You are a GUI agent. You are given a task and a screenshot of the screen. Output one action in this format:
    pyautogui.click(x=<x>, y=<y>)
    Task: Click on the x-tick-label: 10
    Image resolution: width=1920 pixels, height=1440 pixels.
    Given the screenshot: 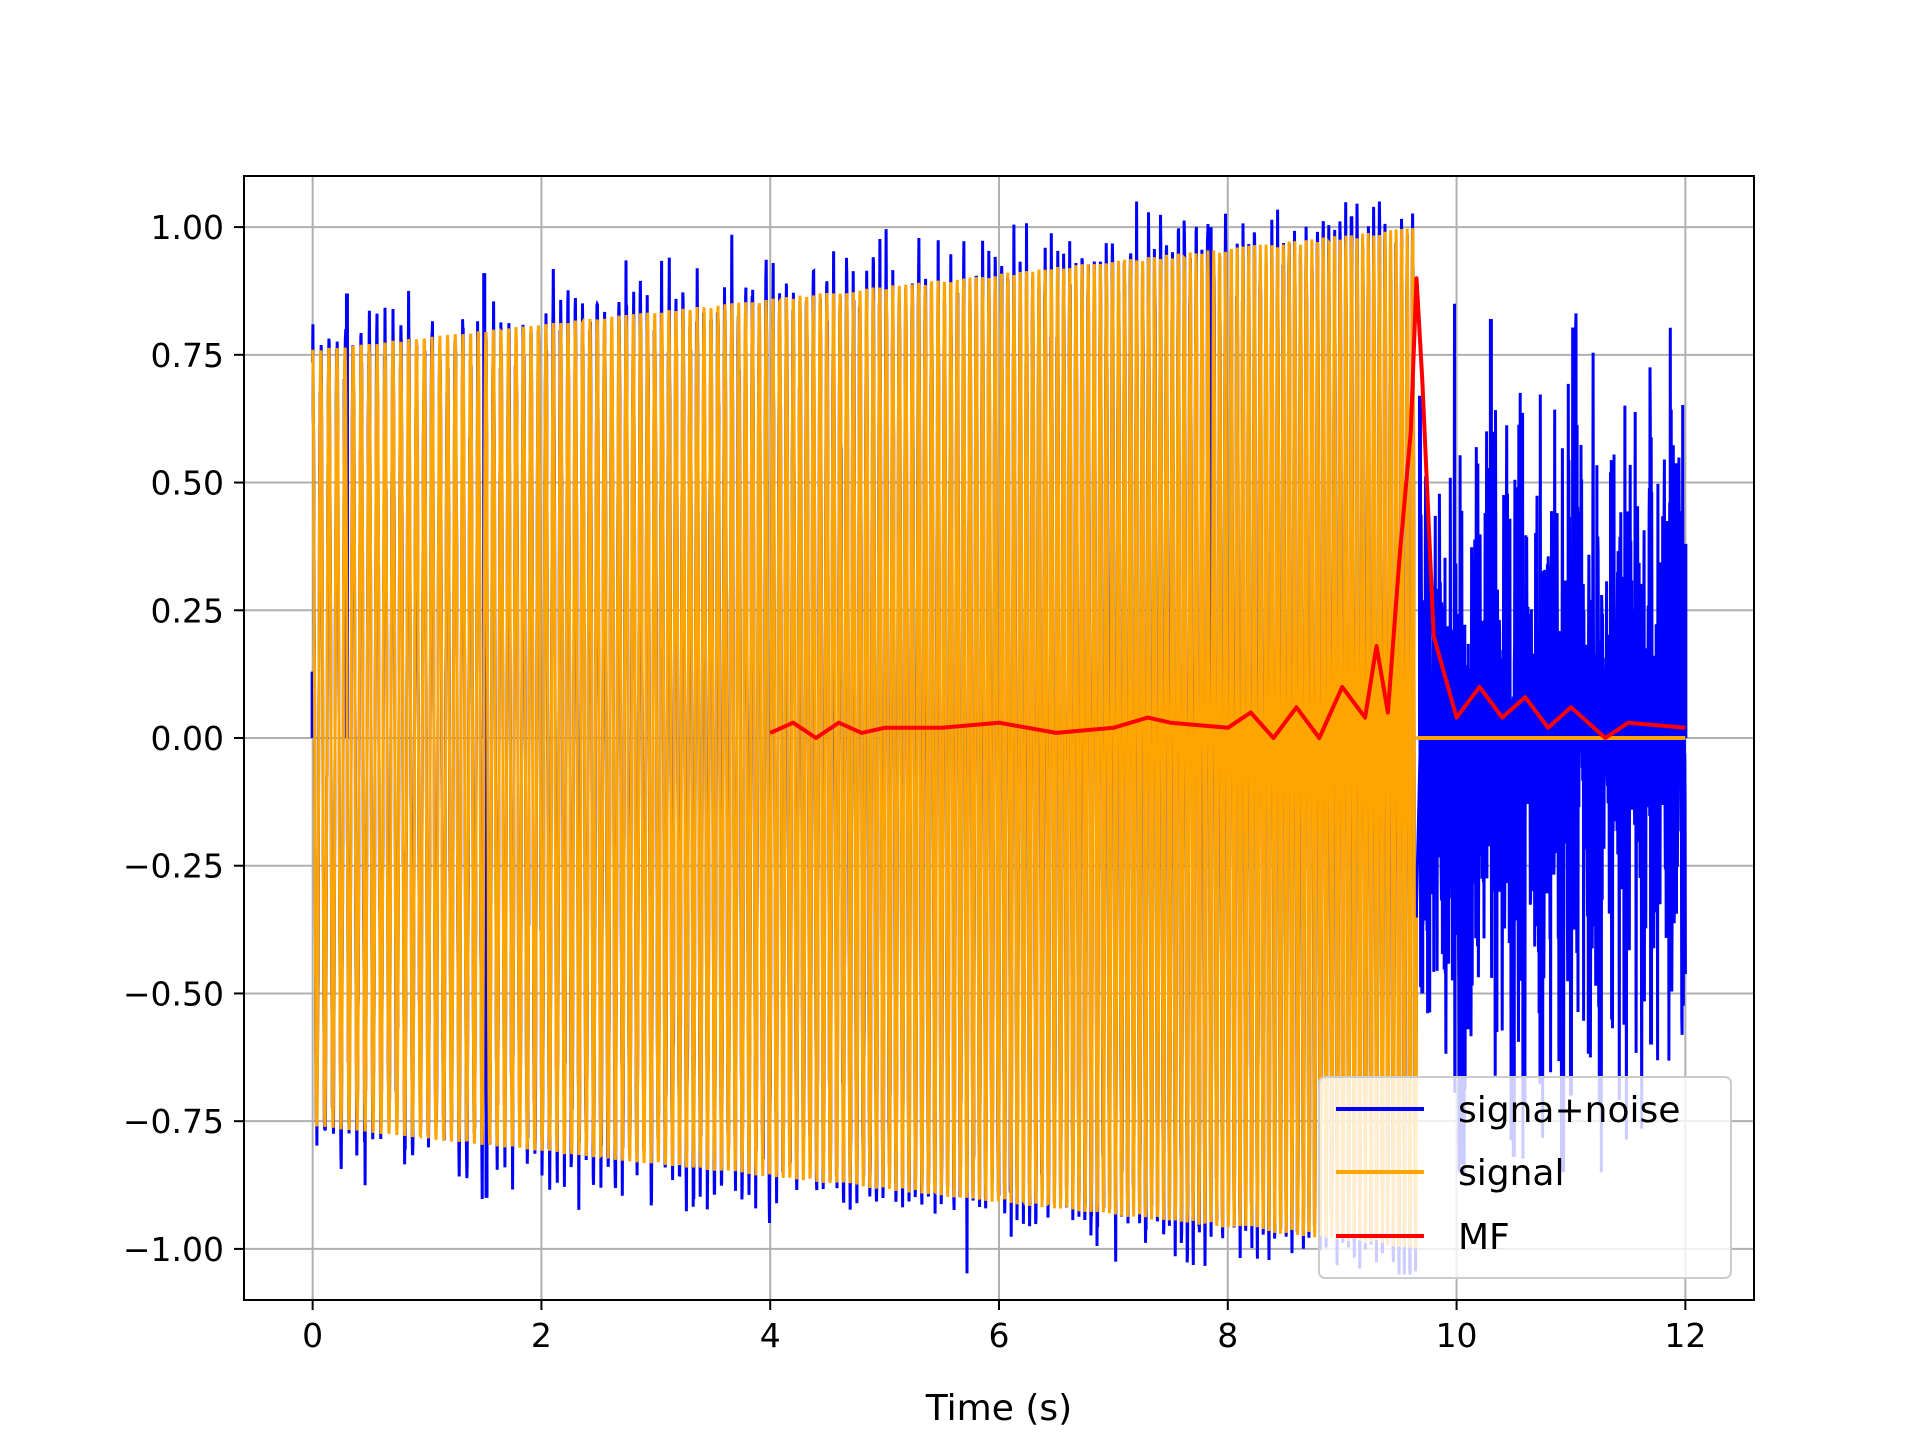 What is the action you would take?
    pyautogui.click(x=1457, y=1335)
    